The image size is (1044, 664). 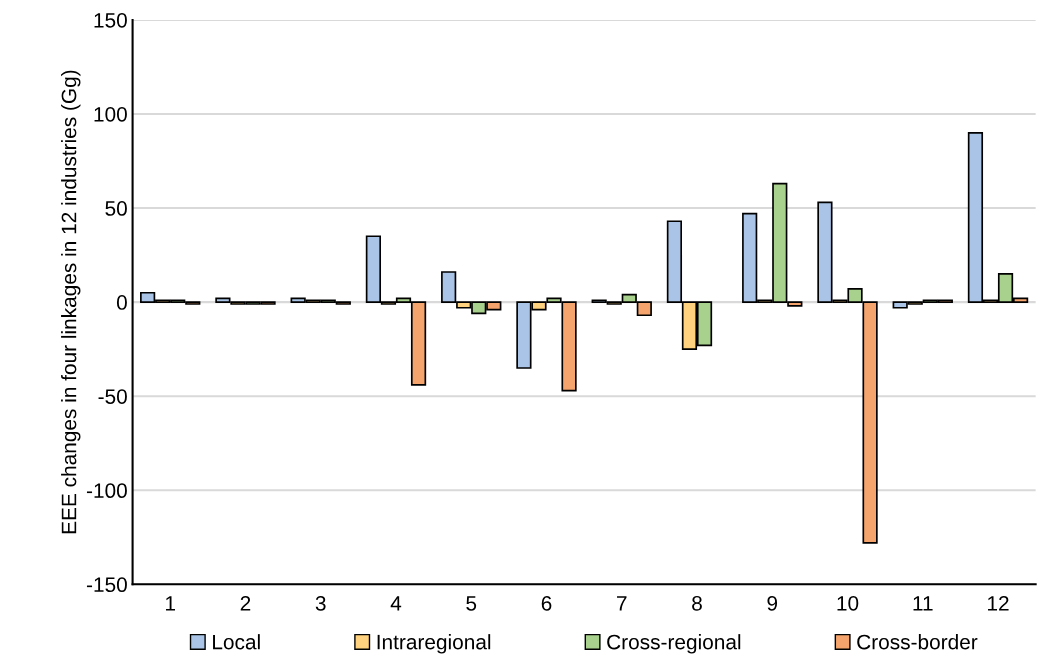 What do you see at coordinates (236, 642) in the screenshot?
I see `legend-label: Local` at bounding box center [236, 642].